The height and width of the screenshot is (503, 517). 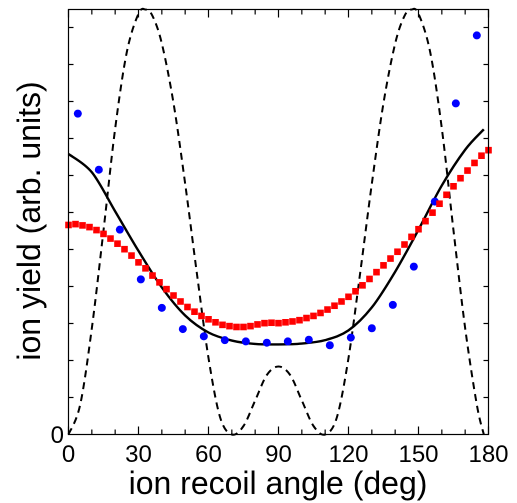 I want to click on x-tick-label: 60, so click(x=208, y=454).